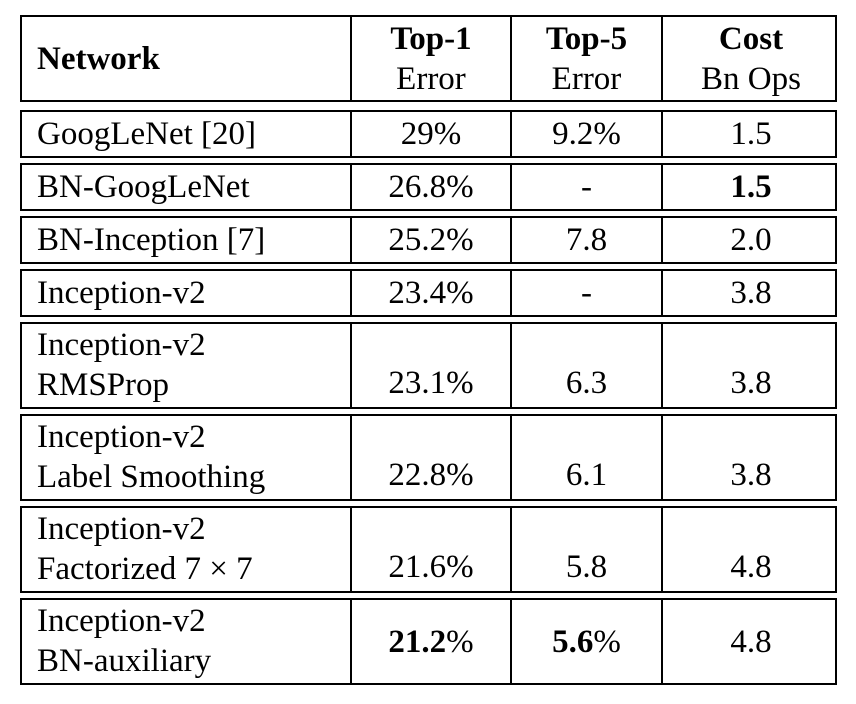 Image resolution: width=856 pixels, height=704 pixels. Describe the element at coordinates (750, 240) in the screenshot. I see `cost-cell: 2.0` at that location.